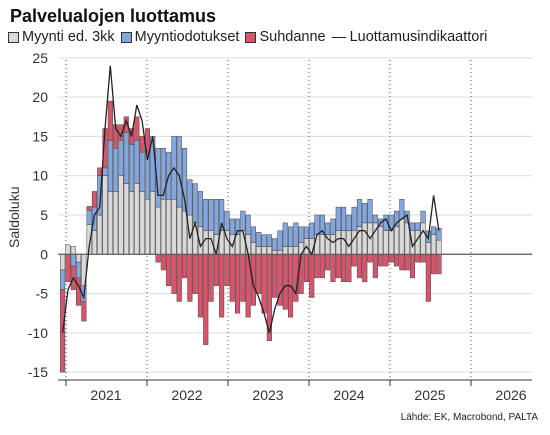 The image size is (550, 435). I want to click on chart-title: Palvelualojen luottamus, so click(113, 16).